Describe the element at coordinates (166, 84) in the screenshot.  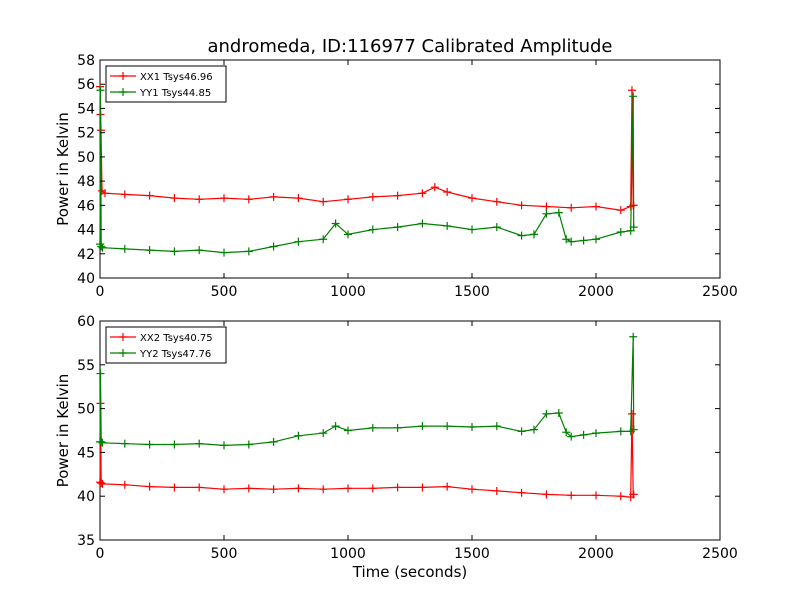
I see `legend-box` at that location.